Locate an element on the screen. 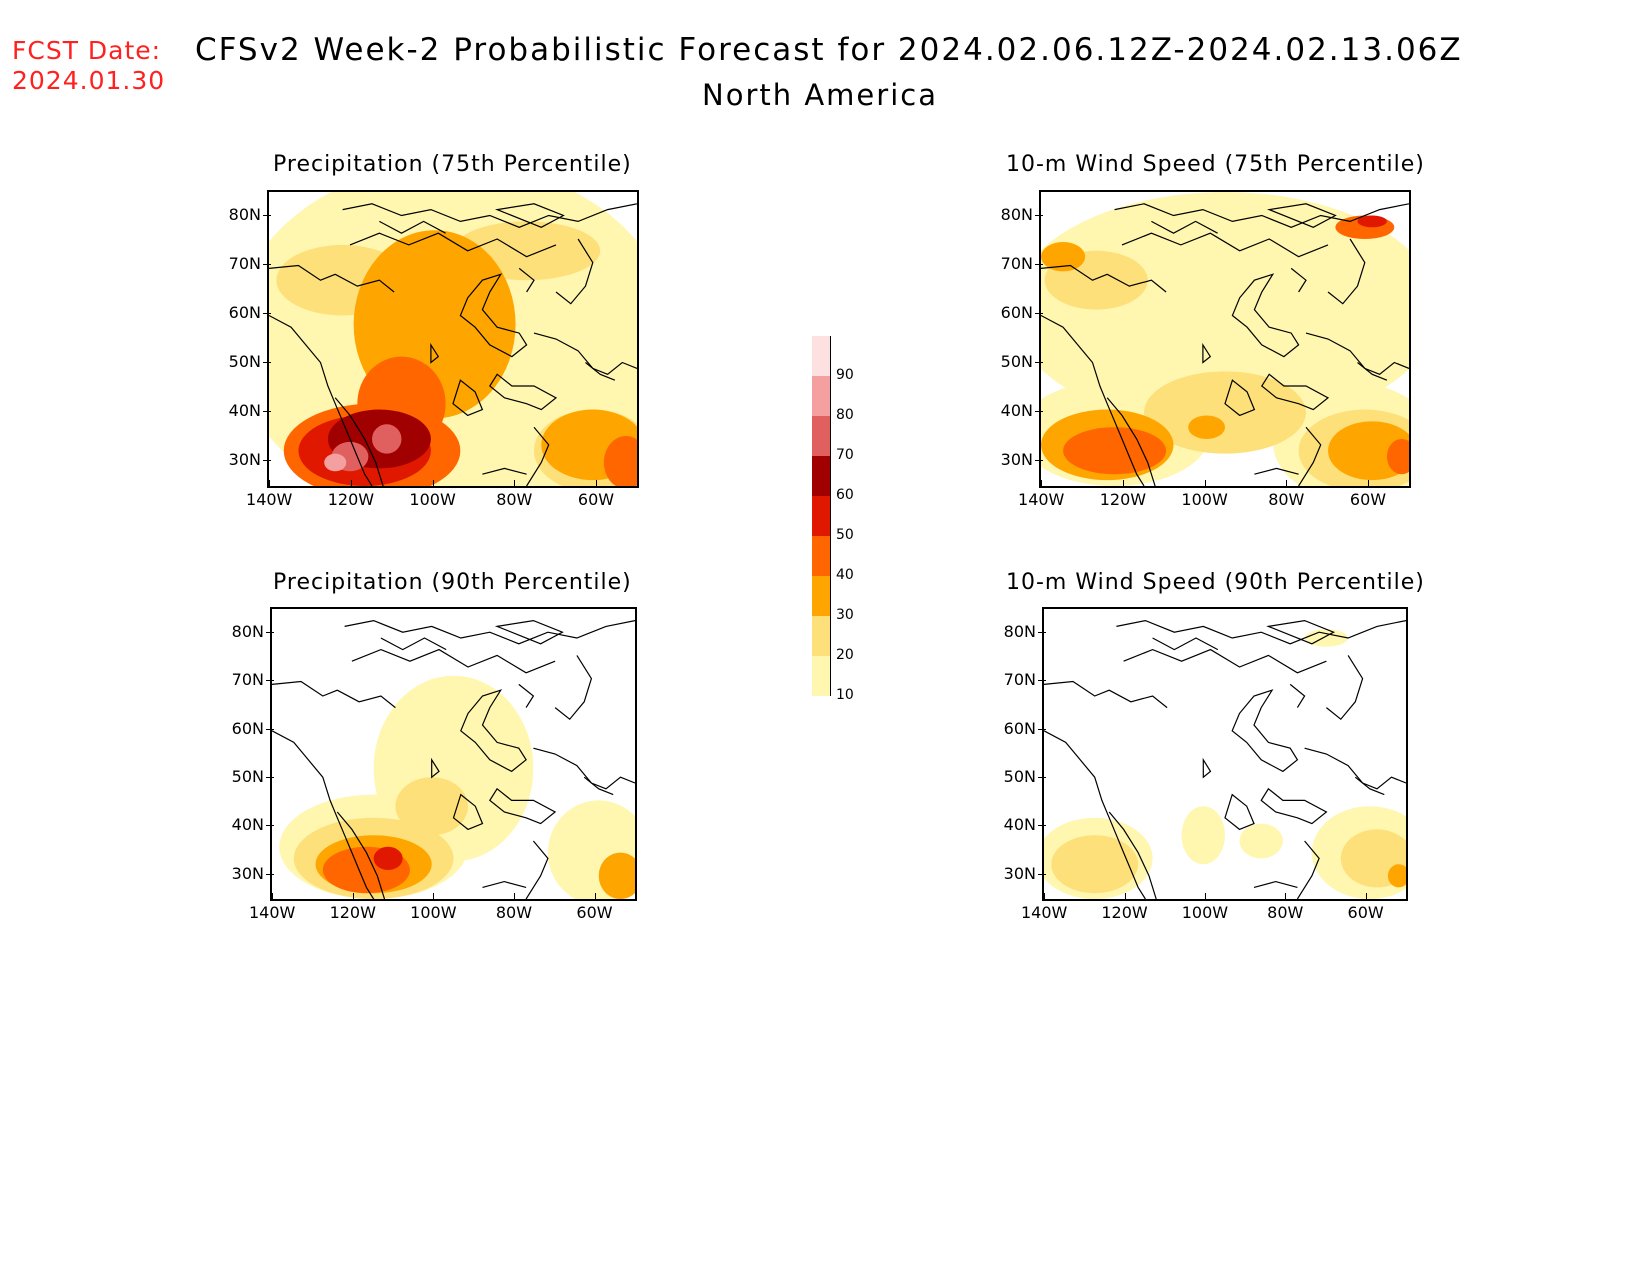 The width and height of the screenshot is (1650, 1275). lon-tick-label: 80W is located at coordinates (1286, 499).